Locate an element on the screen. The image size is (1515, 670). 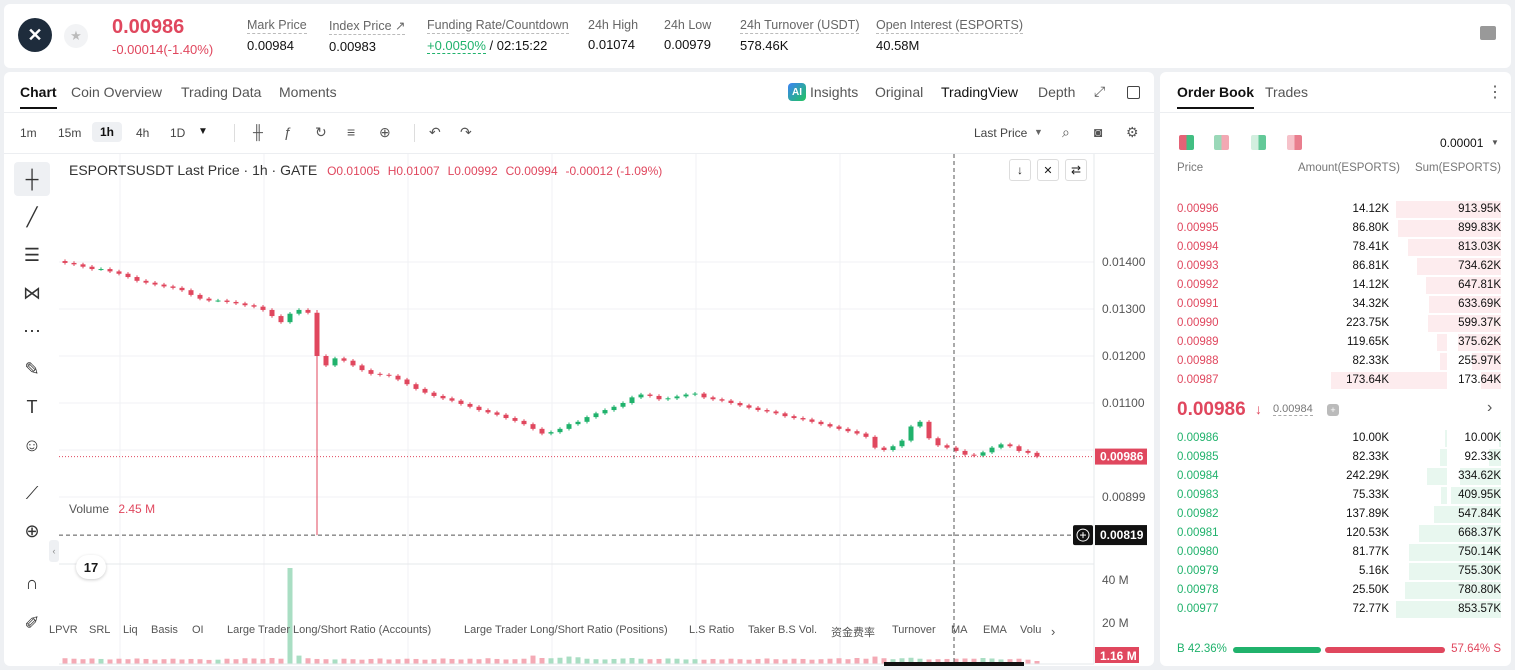
view-depth: Depth is located at coordinates (1057, 92).